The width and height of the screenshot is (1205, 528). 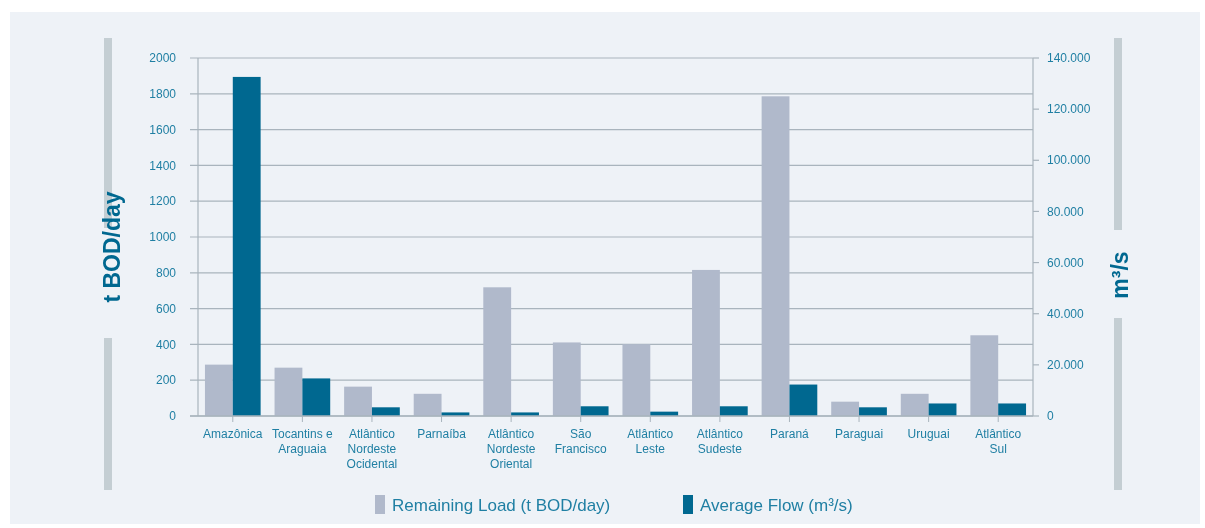 What do you see at coordinates (1066, 365) in the screenshot?
I see `y2-tick-label: 20.000` at bounding box center [1066, 365].